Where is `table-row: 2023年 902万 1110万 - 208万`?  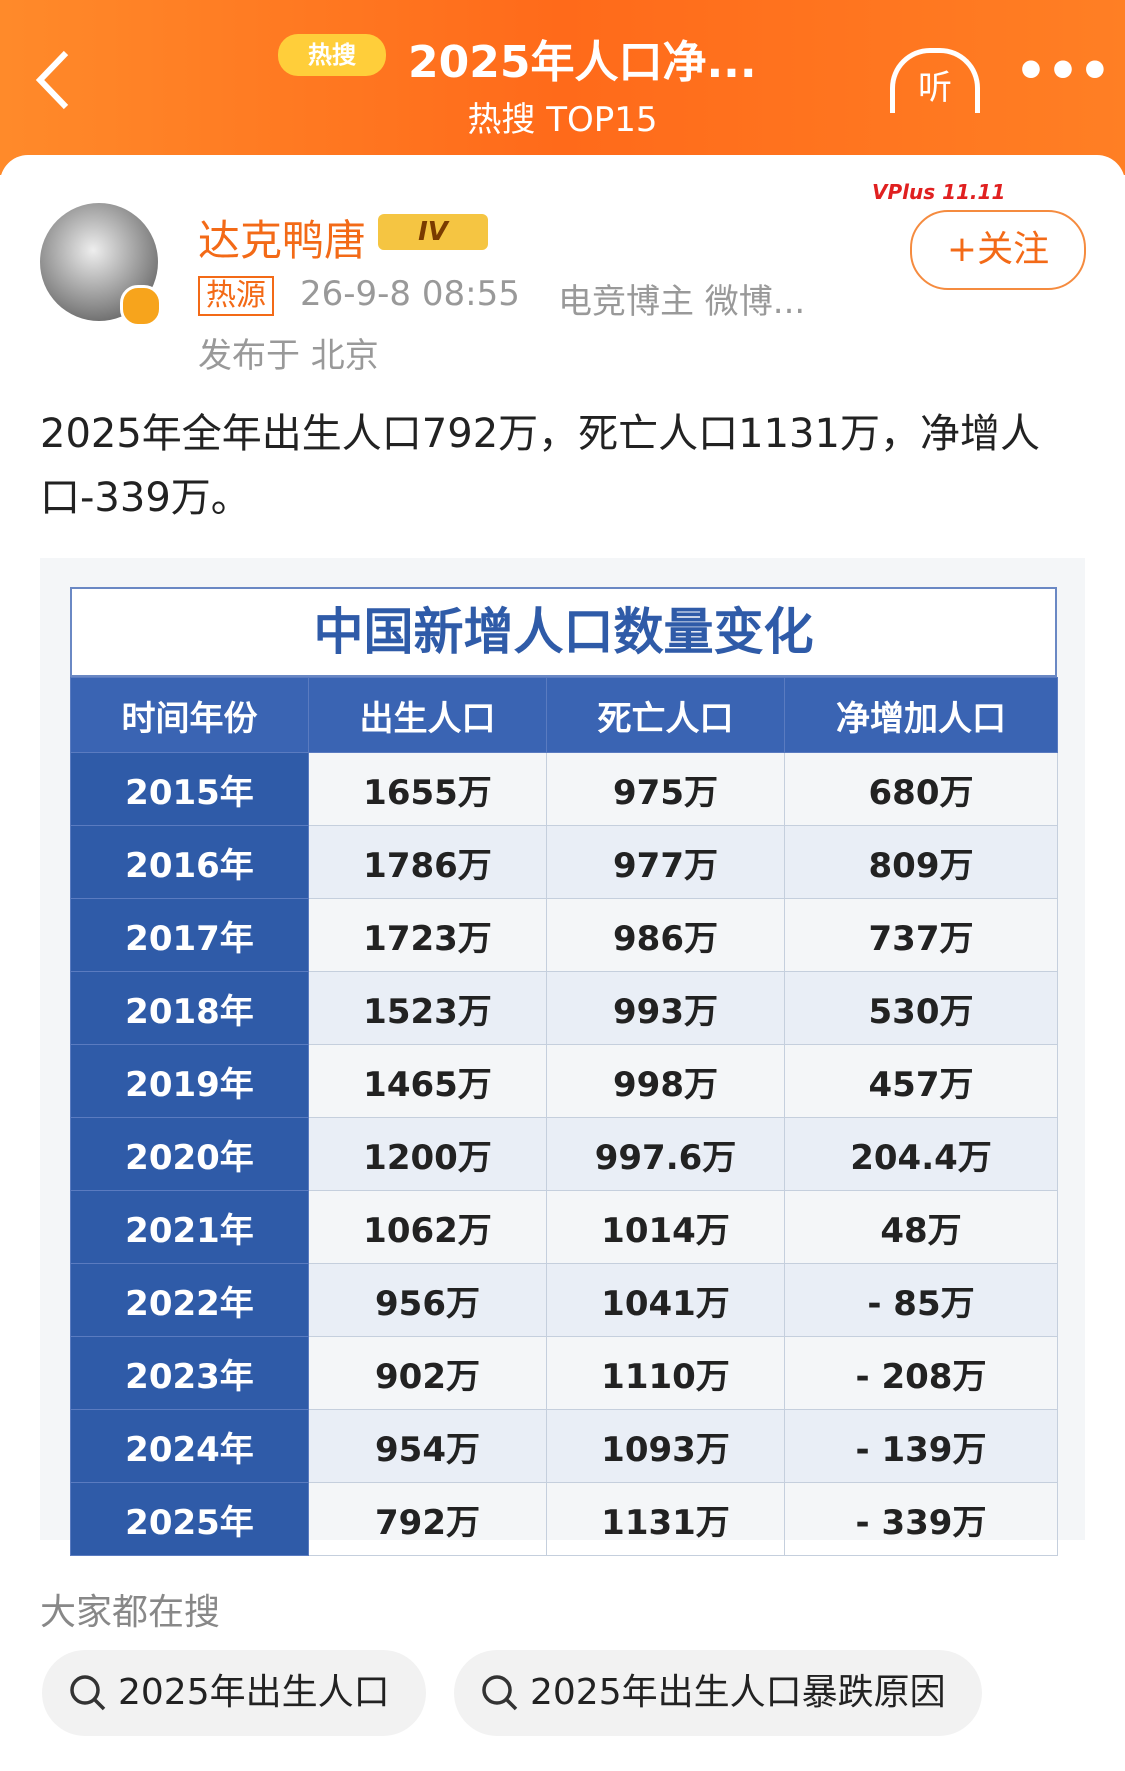 table-row: 2023年 902万 1110万 - 208万 is located at coordinates (564, 1373).